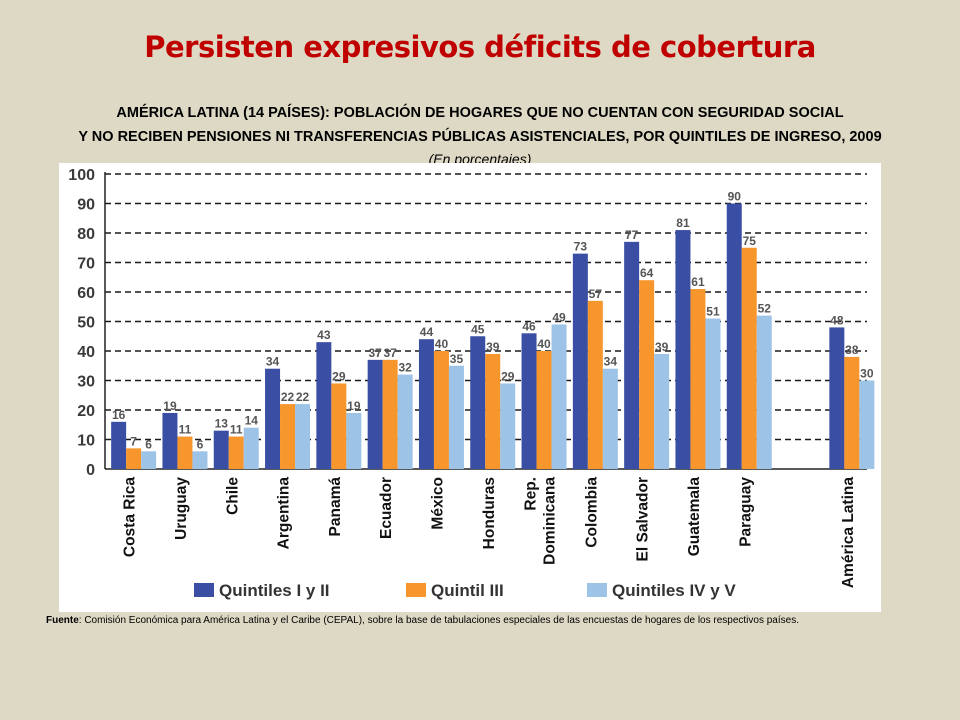 The height and width of the screenshot is (720, 960). Describe the element at coordinates (457, 359) in the screenshot. I see `data-label: 35` at that location.